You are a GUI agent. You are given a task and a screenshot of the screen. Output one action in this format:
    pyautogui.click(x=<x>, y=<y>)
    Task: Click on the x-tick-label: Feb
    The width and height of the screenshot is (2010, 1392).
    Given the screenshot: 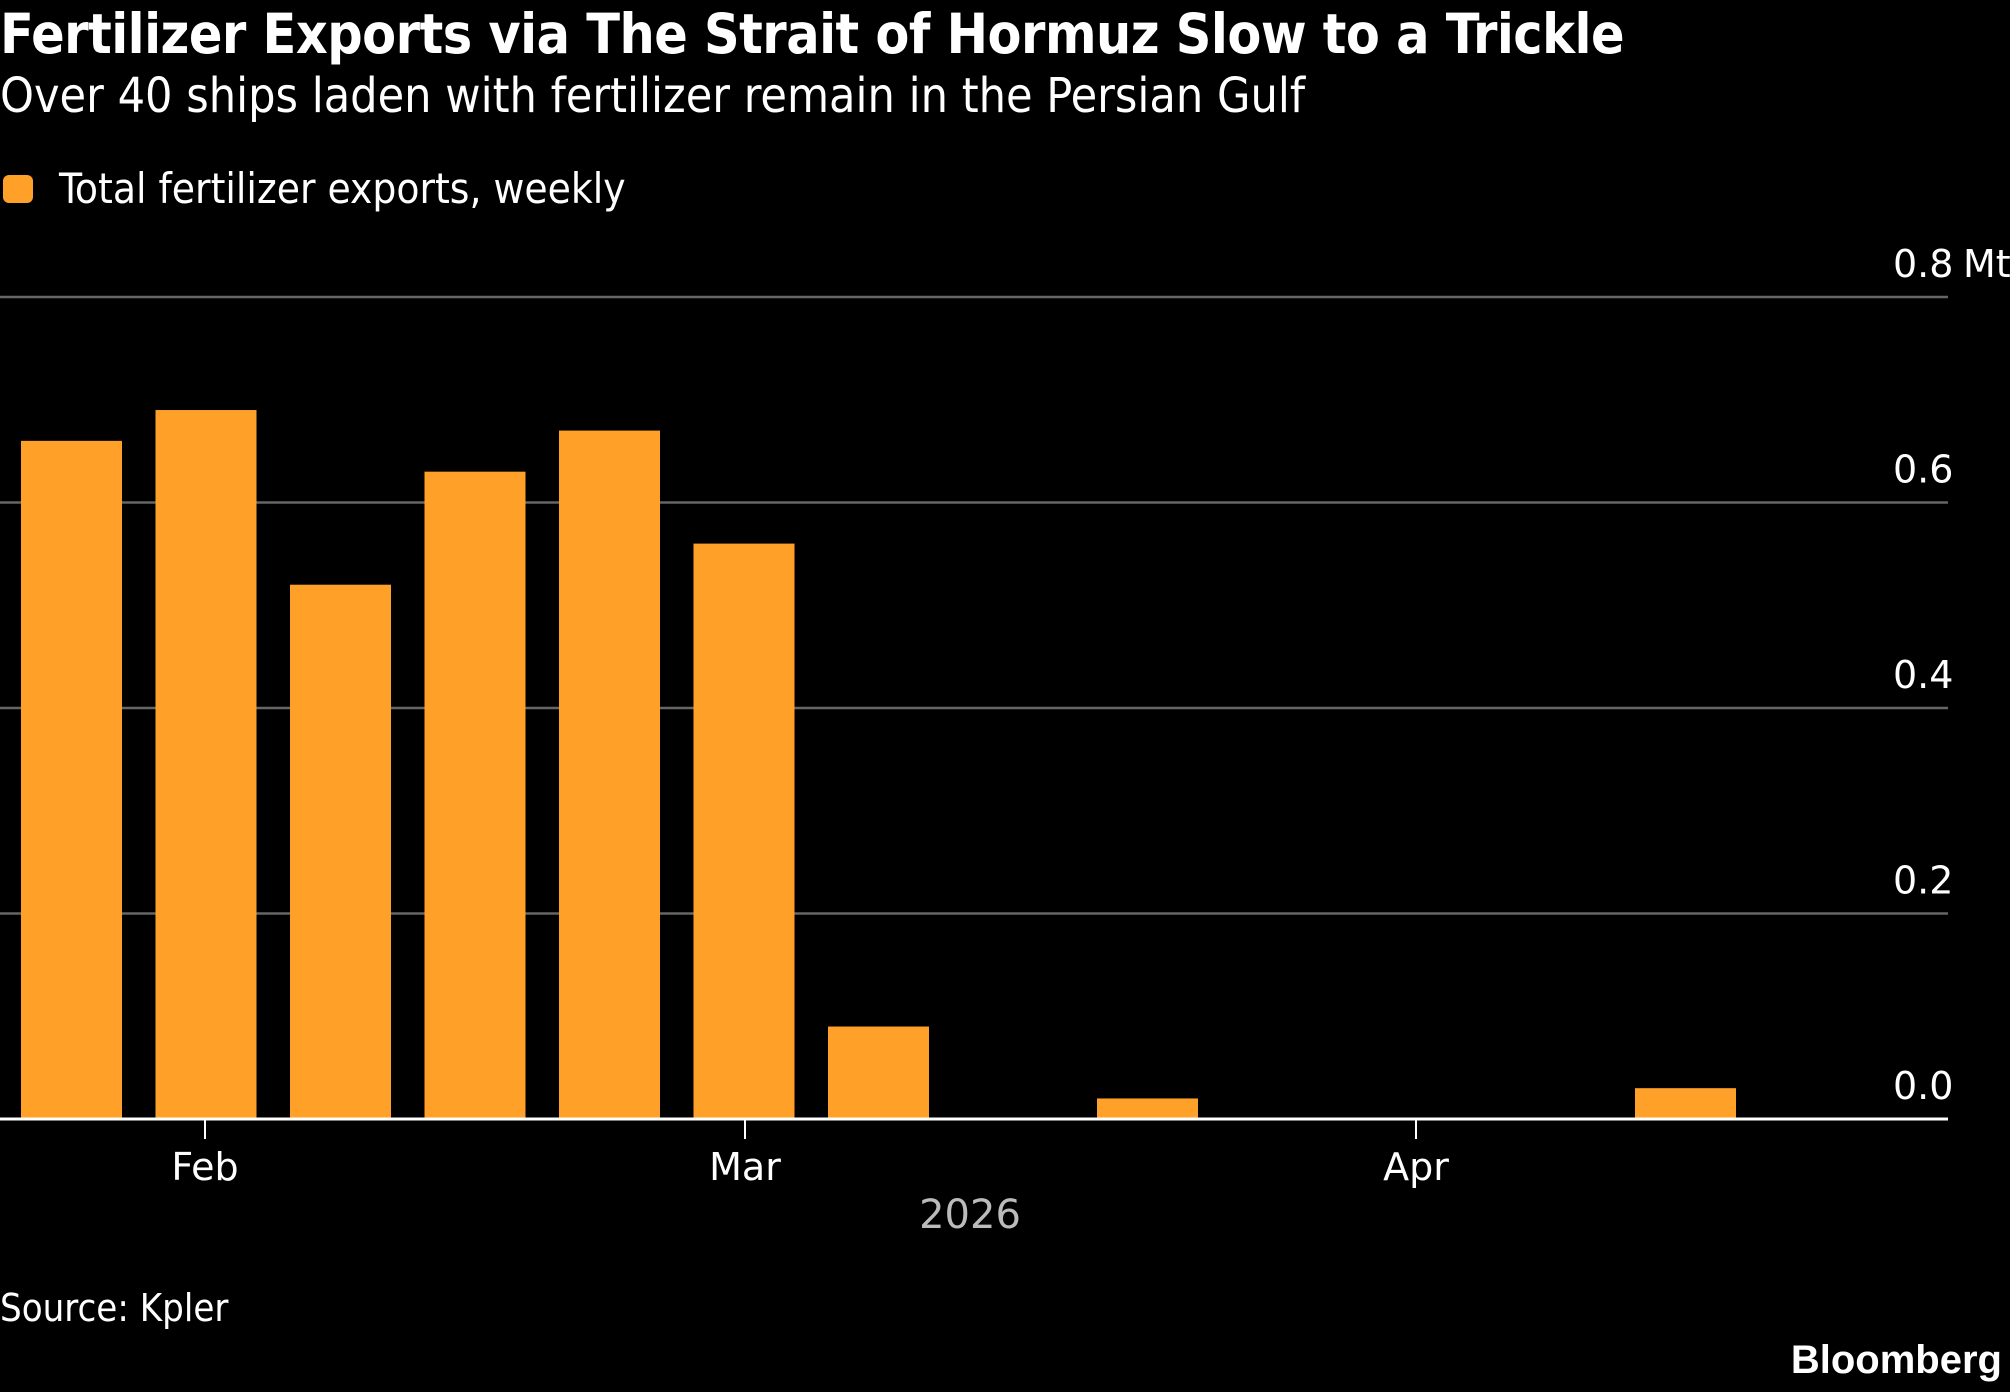 What is the action you would take?
    pyautogui.click(x=204, y=1167)
    